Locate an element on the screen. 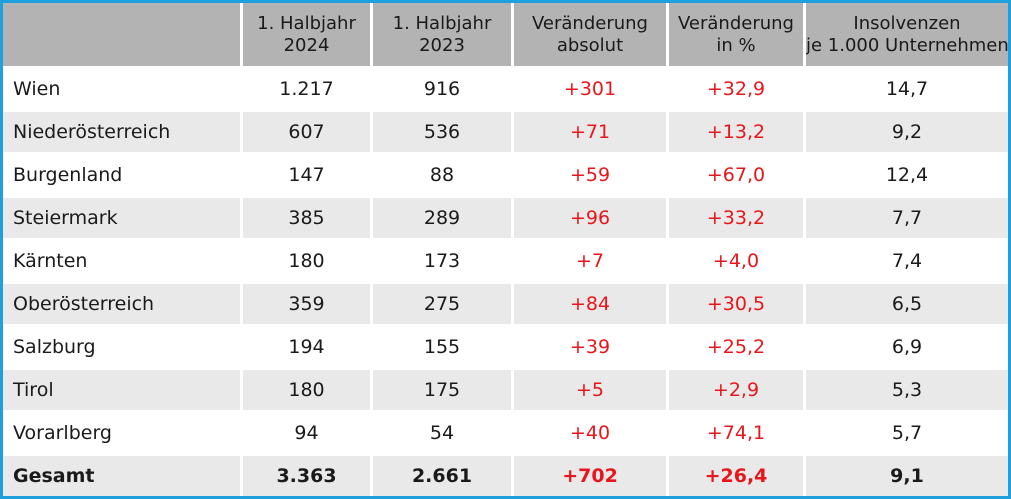  cell-change-abs: +301 is located at coordinates (591, 90).